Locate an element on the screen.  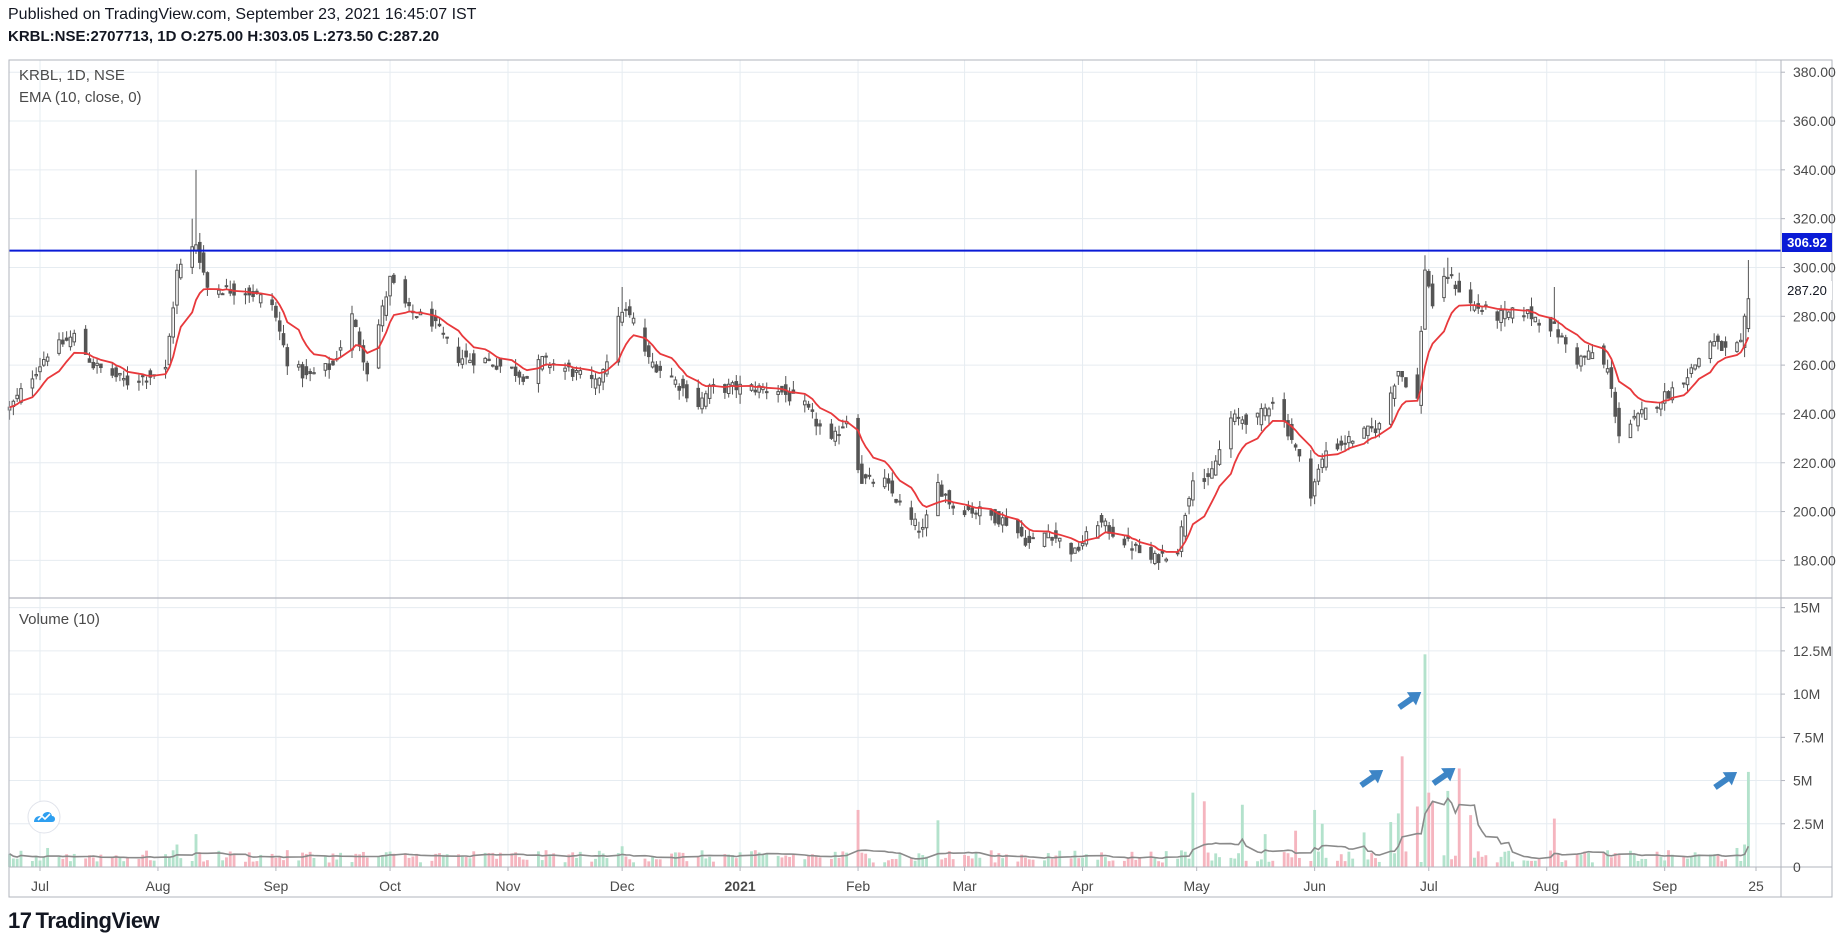
tv-logo-icon: 17 is located at coordinates (20, 920).